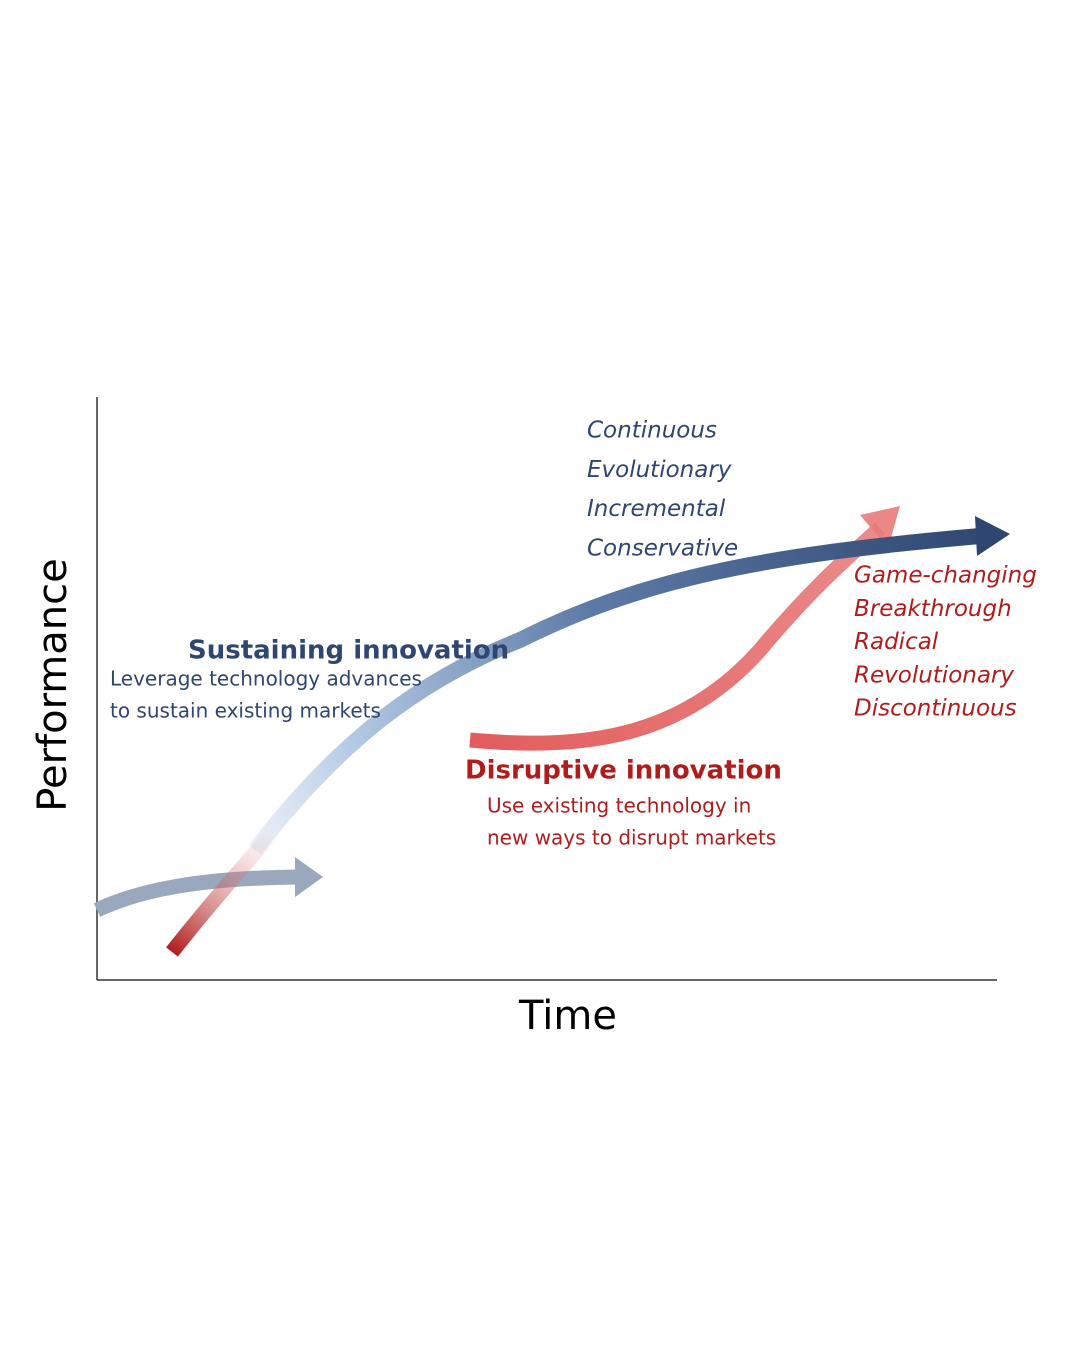 This screenshot has height=1350, width=1080. I want to click on sustaining-trait: Conservative, so click(662, 548).